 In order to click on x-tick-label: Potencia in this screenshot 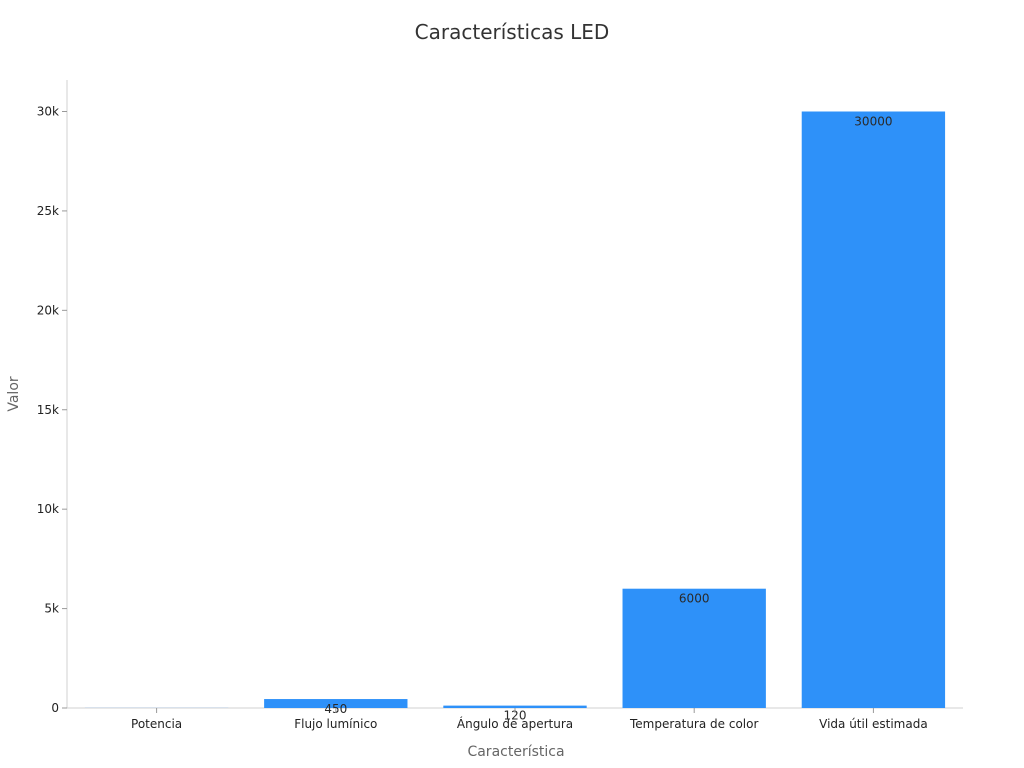, I will do `click(156, 724)`.